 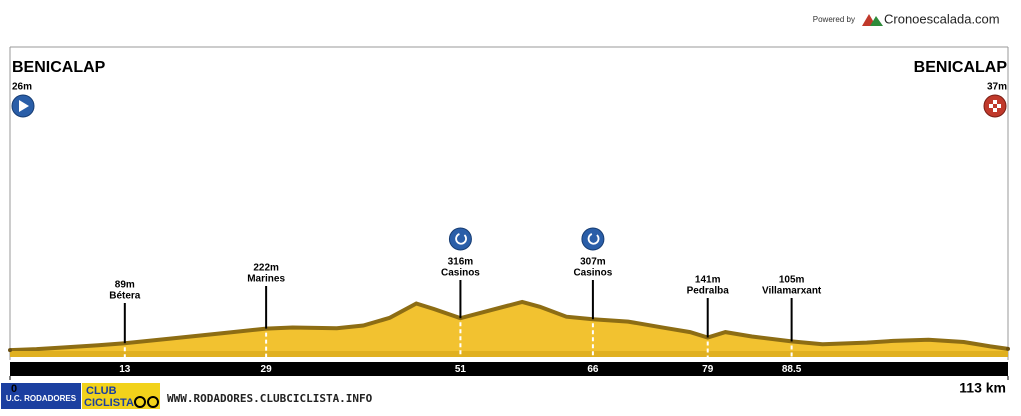 What do you see at coordinates (125, 369) in the screenshot?
I see `x-tick-label: 13` at bounding box center [125, 369].